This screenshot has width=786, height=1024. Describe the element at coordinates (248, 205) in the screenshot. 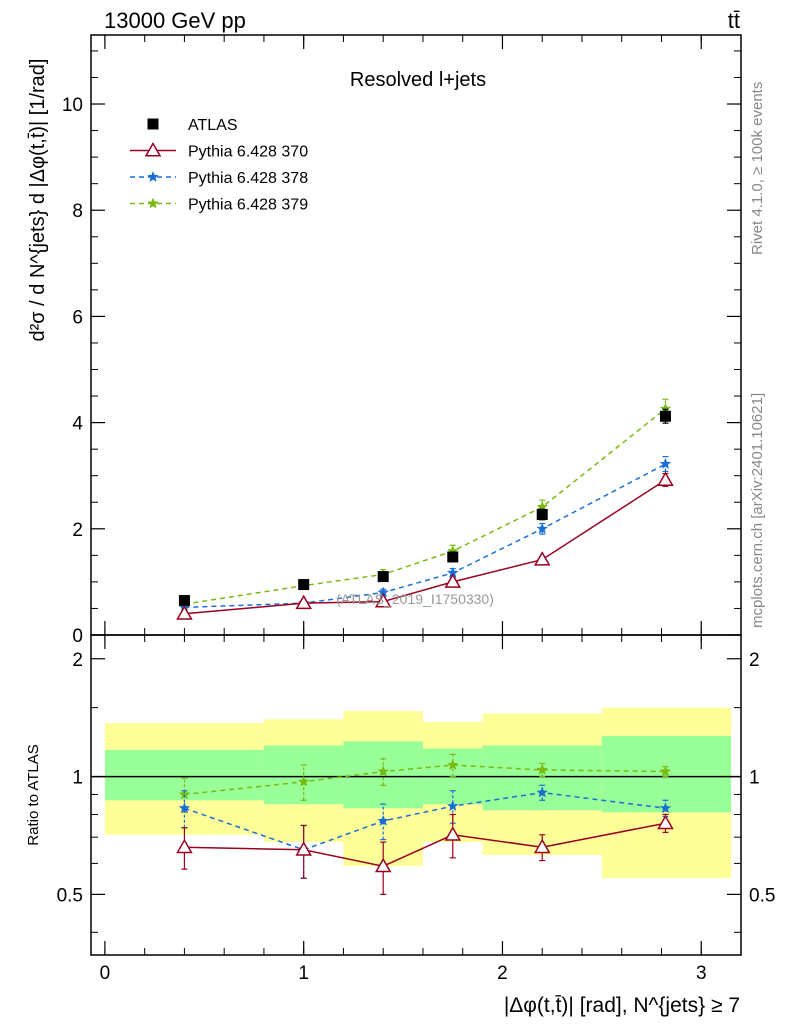

I see `legend-label: Pythia 6.428 379` at that location.